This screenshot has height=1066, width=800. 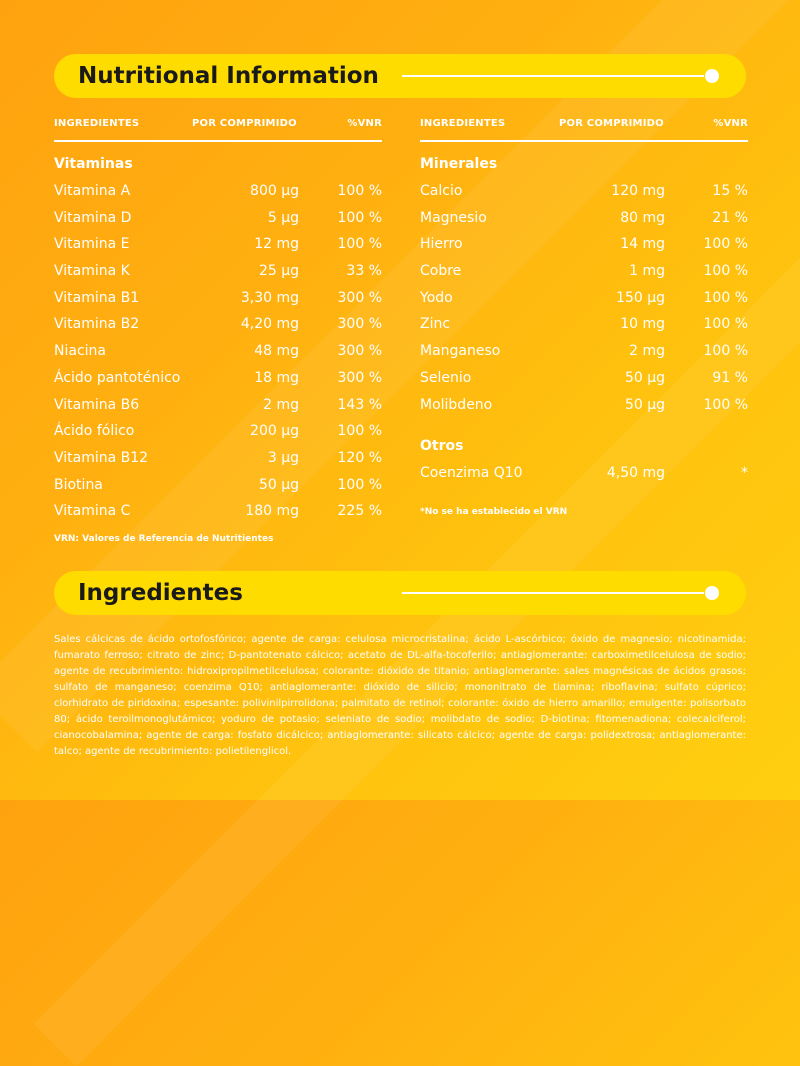 I want to click on nutrient-row: Vitamina D 5 µg 100 %, so click(x=218, y=221).